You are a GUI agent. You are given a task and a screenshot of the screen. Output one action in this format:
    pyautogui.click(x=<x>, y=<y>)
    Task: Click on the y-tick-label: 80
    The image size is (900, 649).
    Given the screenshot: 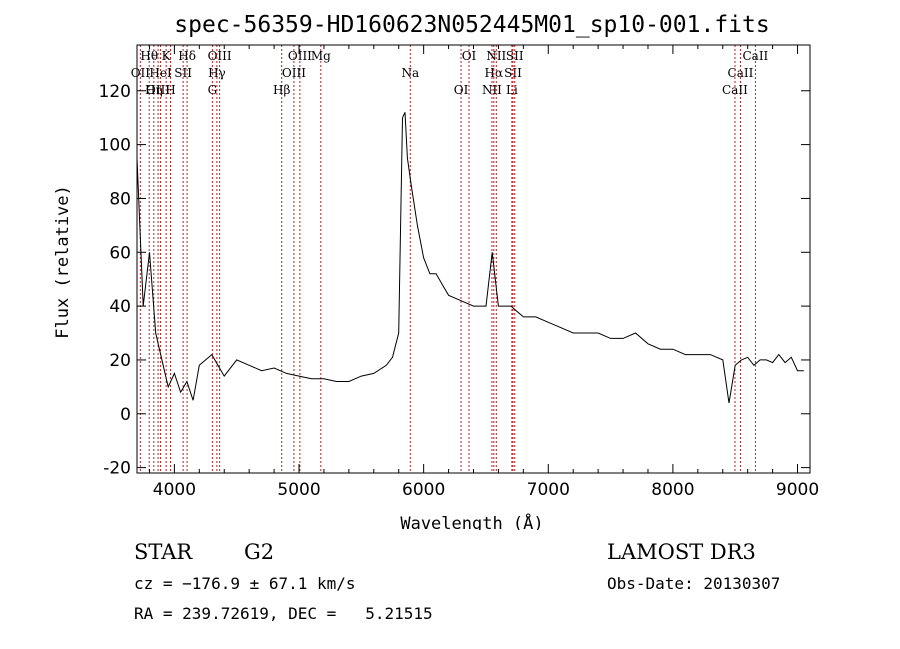 What is the action you would take?
    pyautogui.click(x=120, y=199)
    